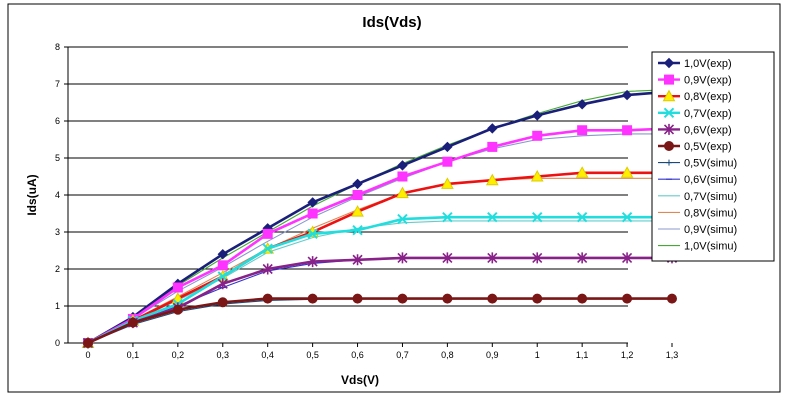 This screenshot has width=786, height=398. I want to click on legend-label: 0,6V(simu), so click(710, 180).